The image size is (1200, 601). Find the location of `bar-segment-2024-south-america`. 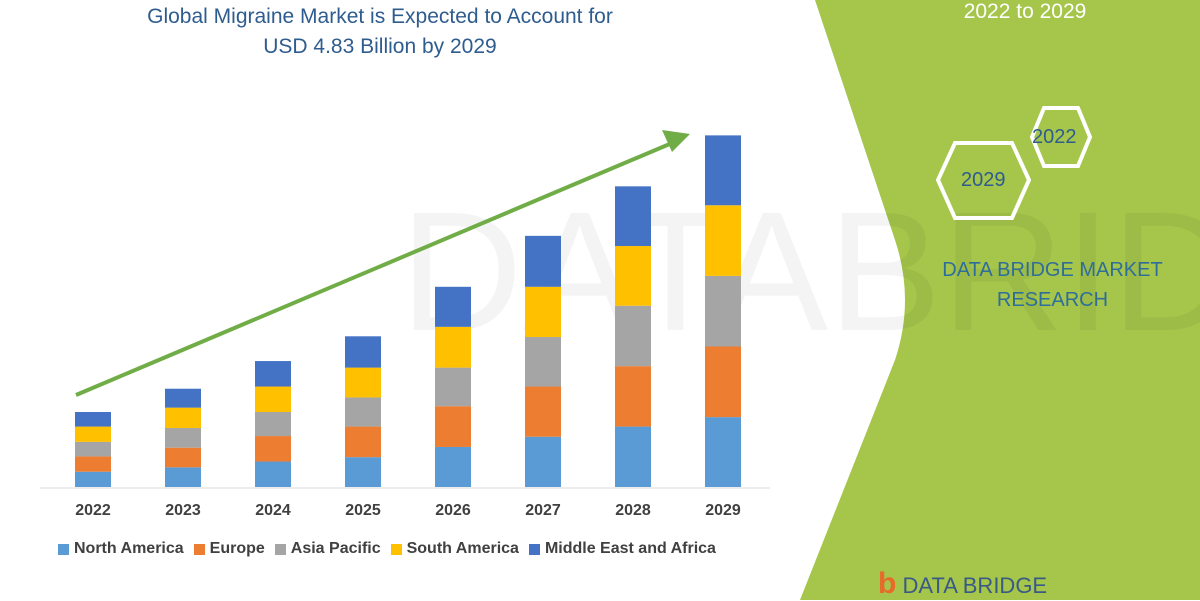

bar-segment-2024-south-america is located at coordinates (273, 399).